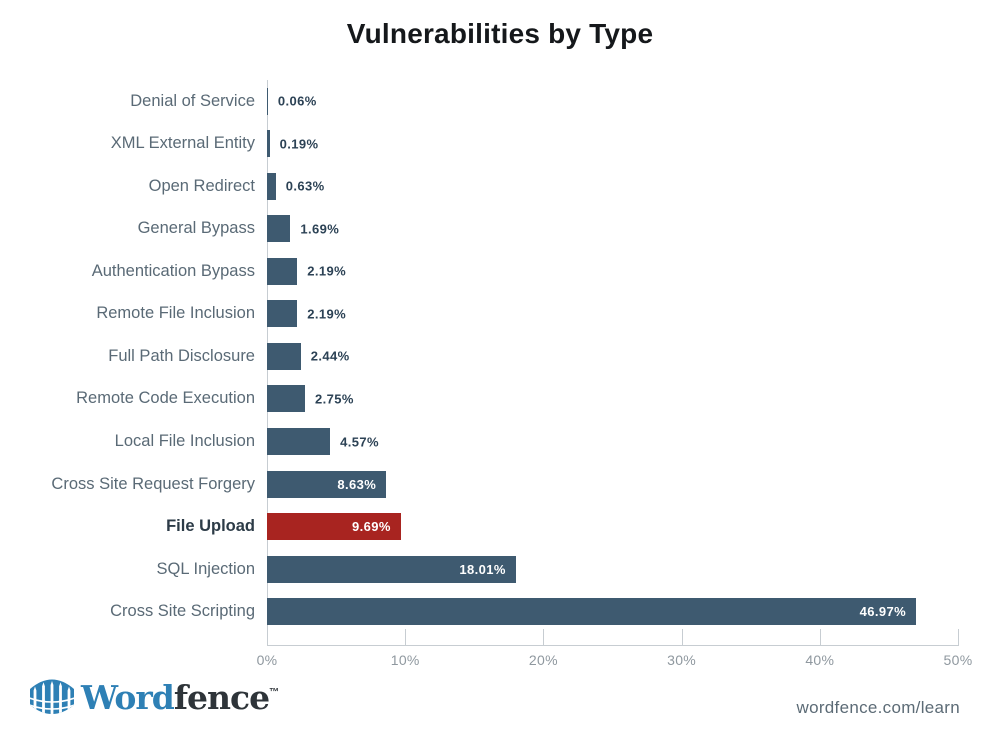 The height and width of the screenshot is (746, 1000). Describe the element at coordinates (299, 144) in the screenshot. I see `value-label: 0.19%` at that location.